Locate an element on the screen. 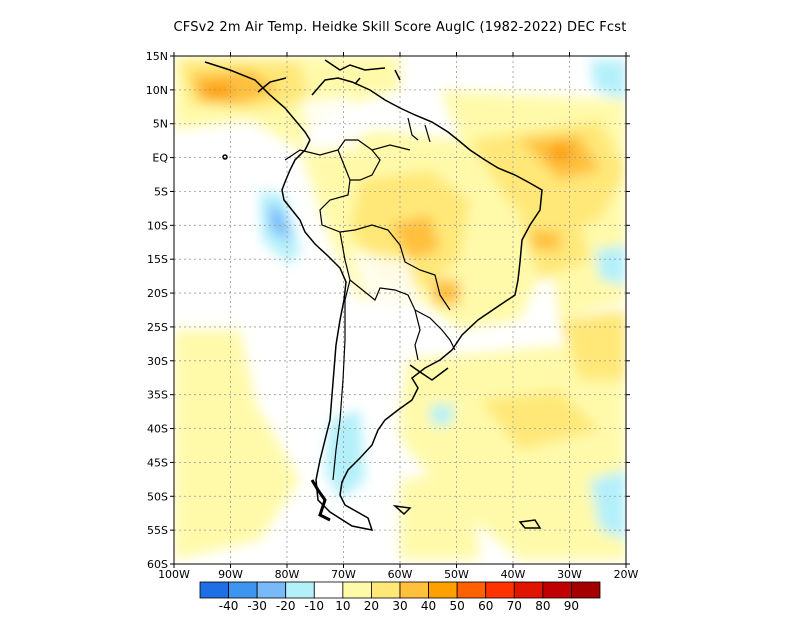 Image resolution: width=800 pixels, height=618 pixels. colorbar-label: 50 is located at coordinates (457, 606).